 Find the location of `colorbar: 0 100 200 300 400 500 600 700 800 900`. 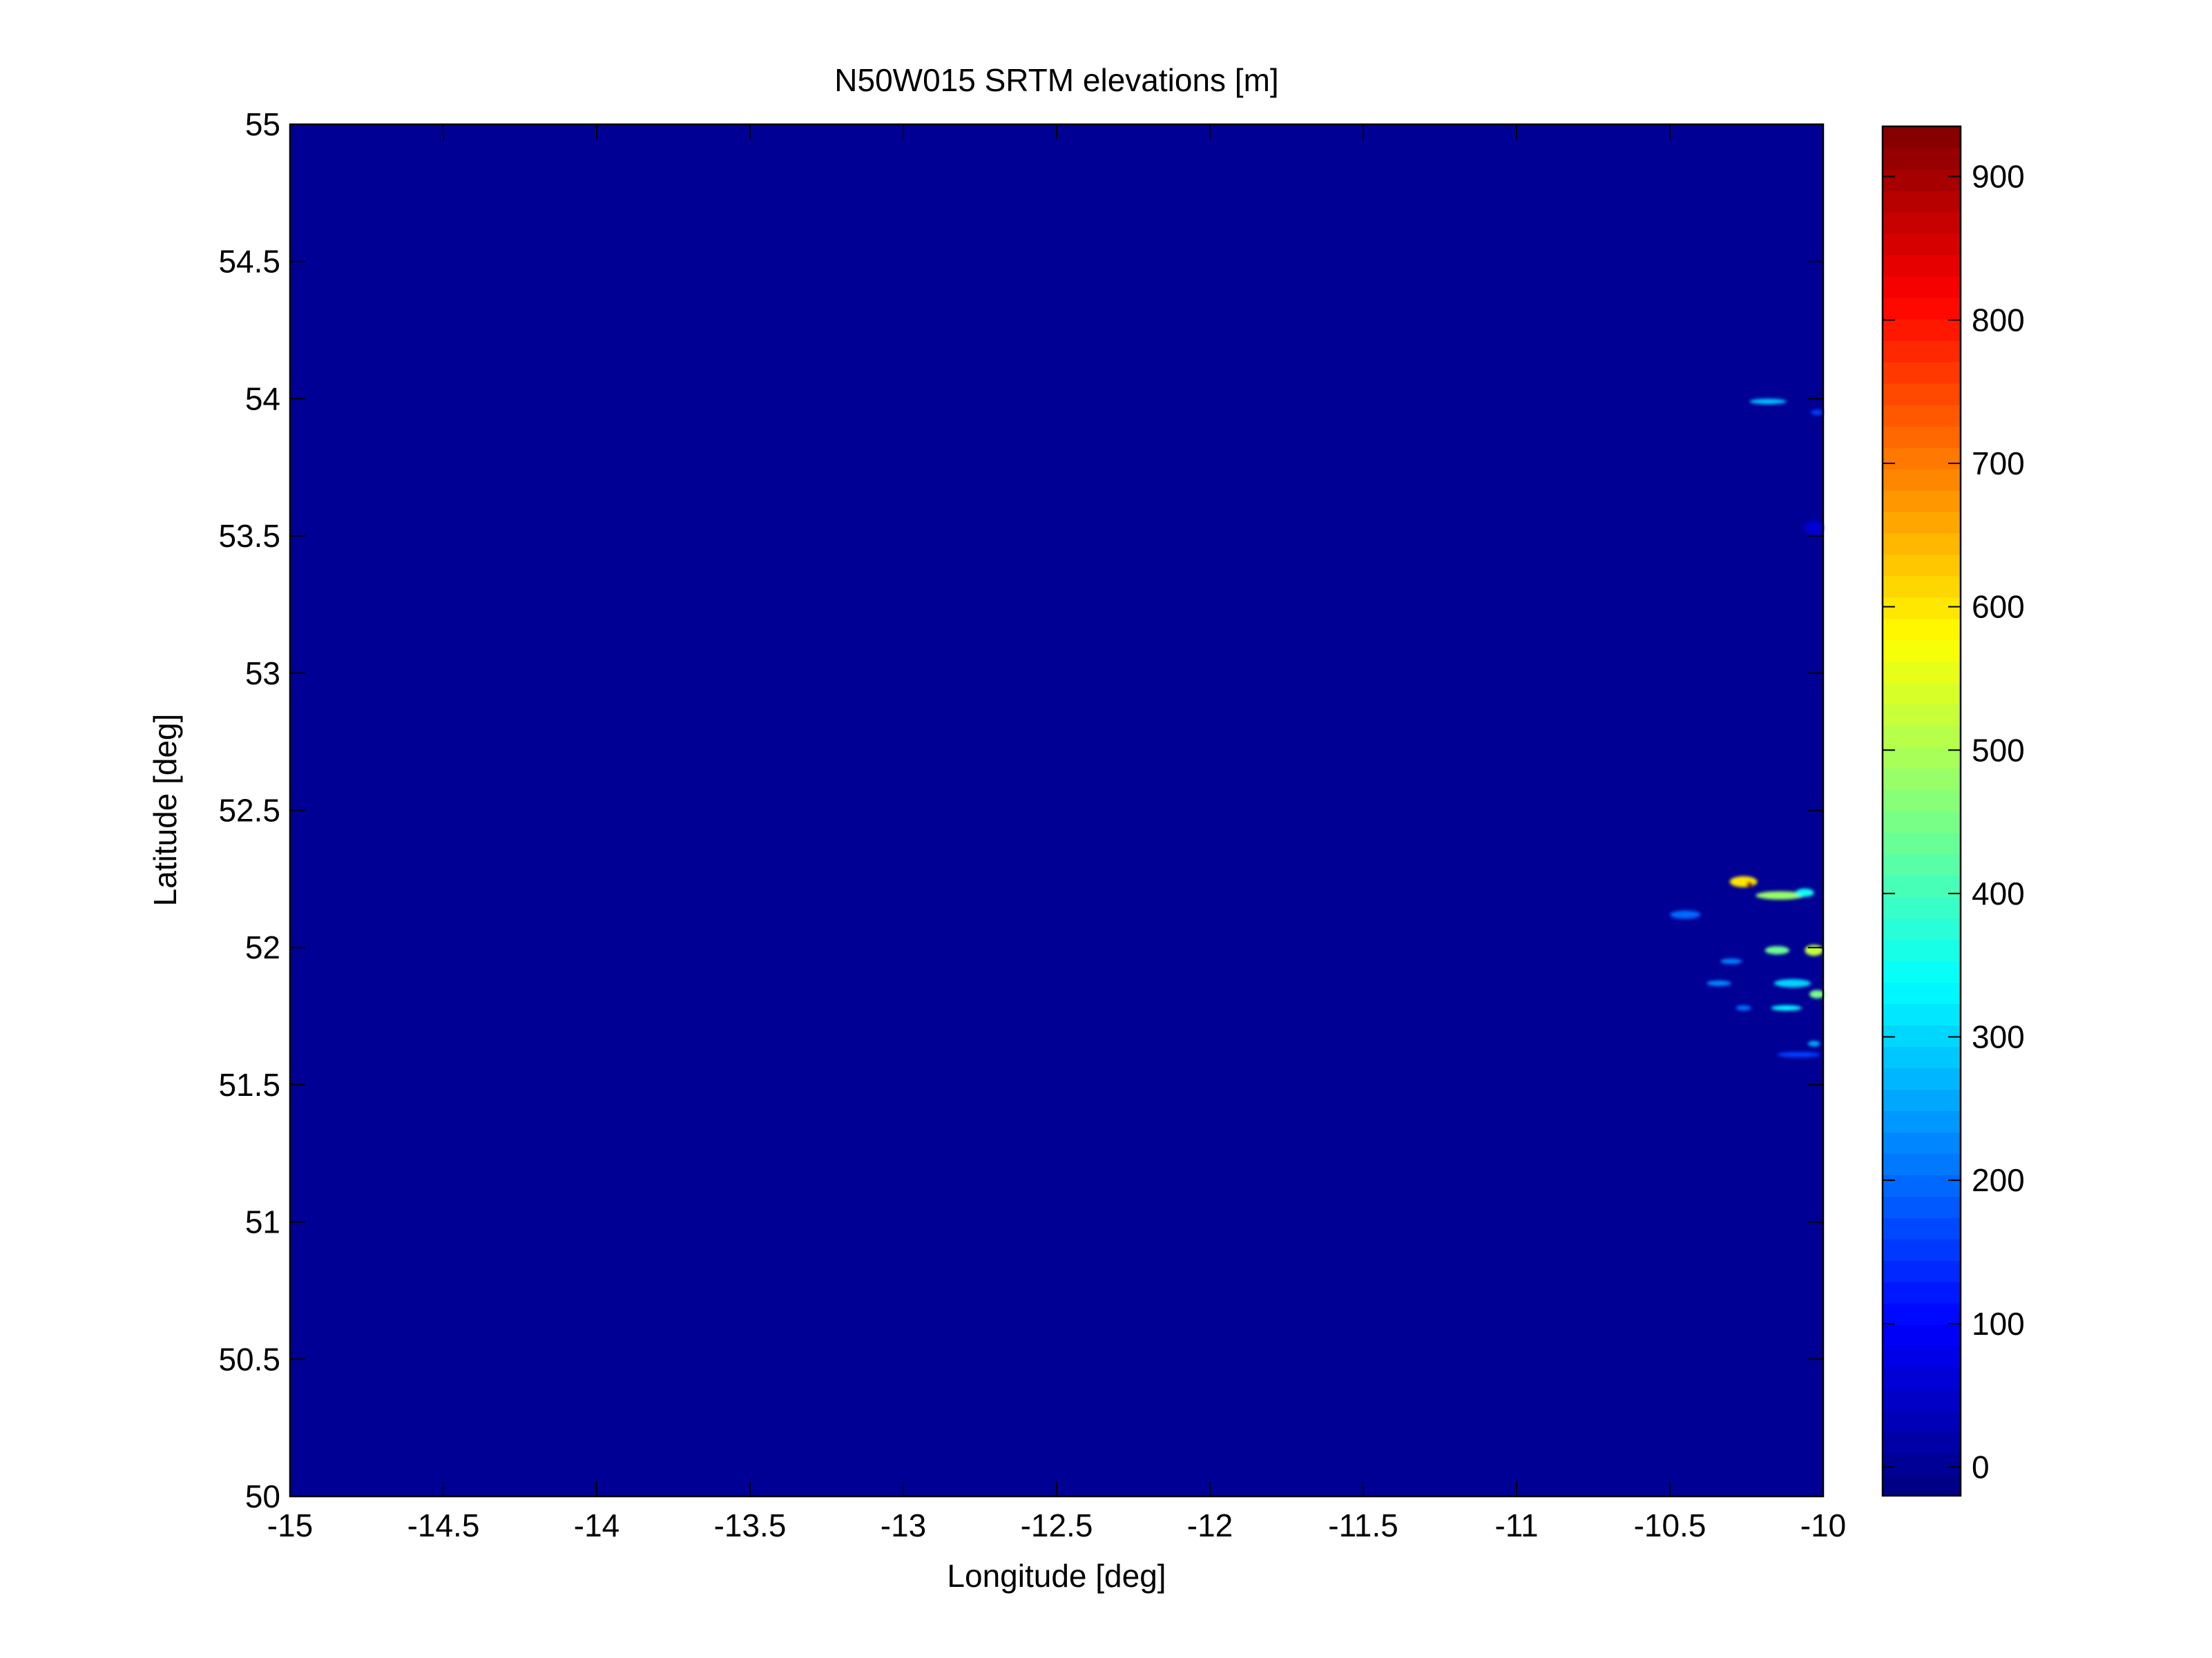

colorbar: 0 100 200 300 400 500 600 700 800 900 is located at coordinates (1953, 811).